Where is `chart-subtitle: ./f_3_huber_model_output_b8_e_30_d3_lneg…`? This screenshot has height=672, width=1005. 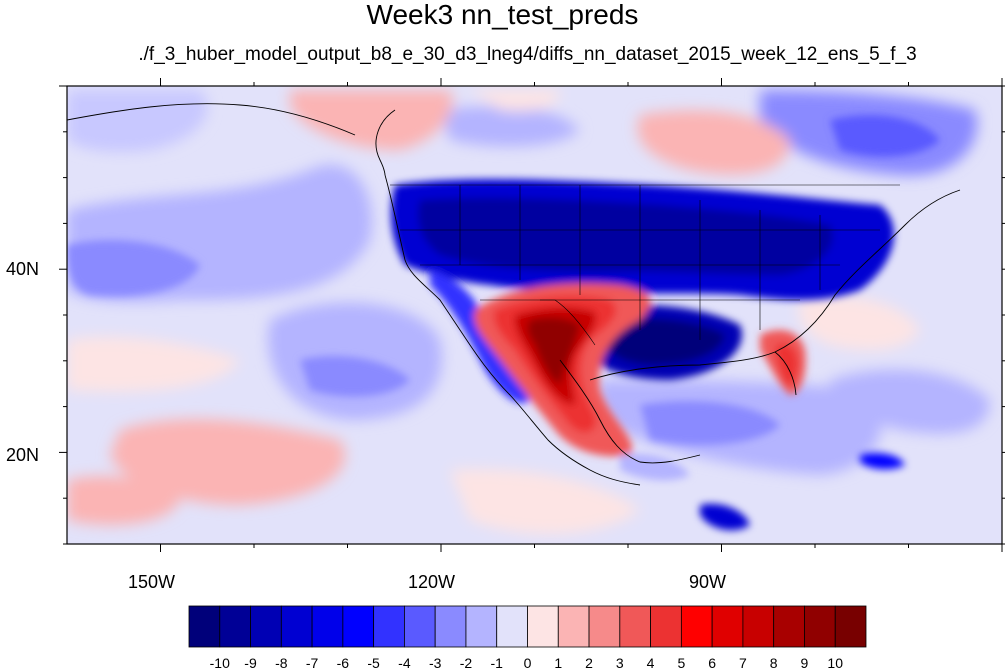 chart-subtitle: ./f_3_huber_model_output_b8_e_30_d3_lneg… is located at coordinates (527, 54).